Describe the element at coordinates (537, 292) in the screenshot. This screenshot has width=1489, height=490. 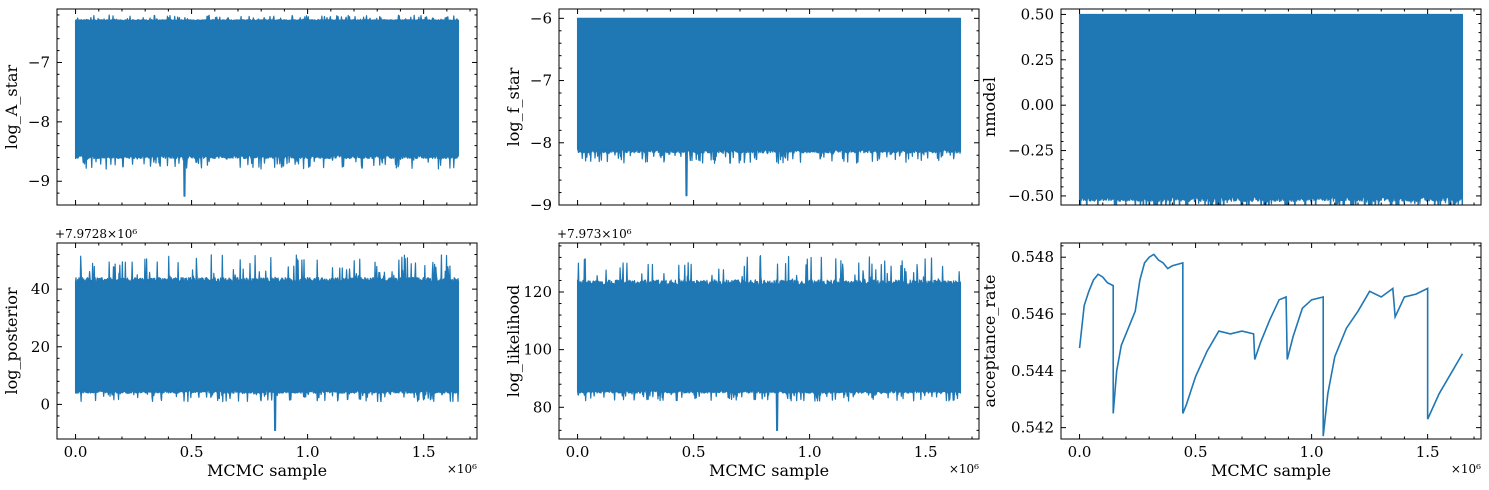
I see `y-tick-label: 120` at that location.